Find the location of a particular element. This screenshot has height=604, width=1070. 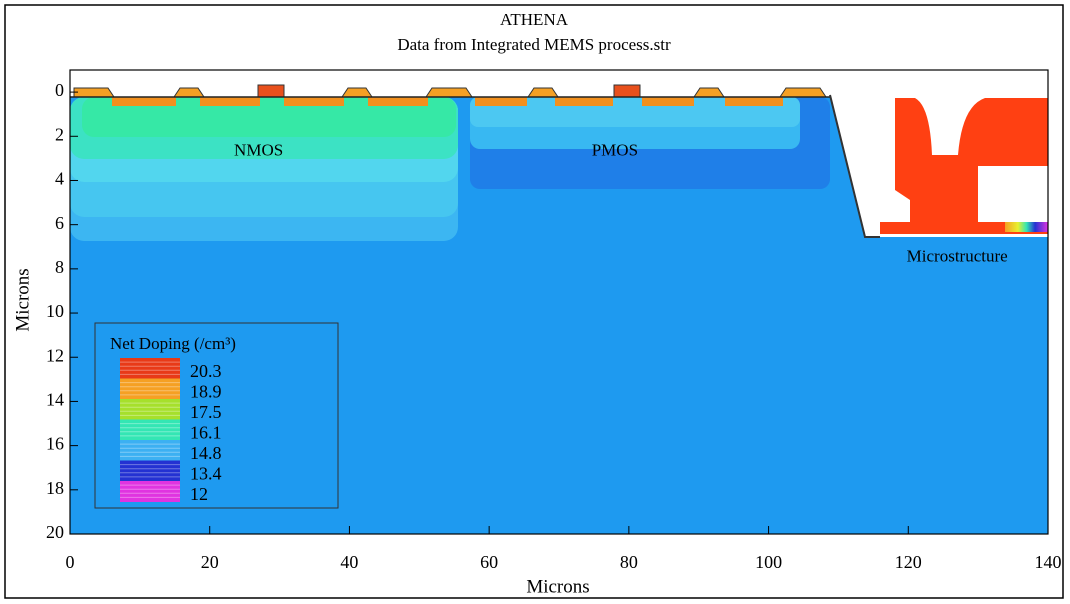

y-tick-label: 12 is located at coordinates (55, 355).